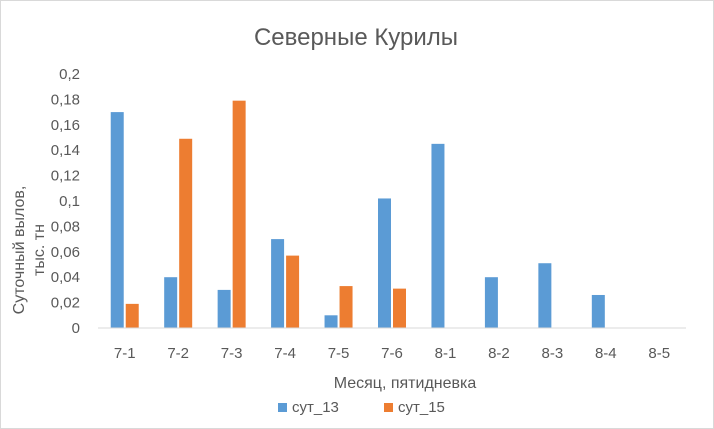 Image resolution: width=714 pixels, height=429 pixels. What do you see at coordinates (278, 283) in the screenshot?
I see `bar-сут13-7-4` at bounding box center [278, 283].